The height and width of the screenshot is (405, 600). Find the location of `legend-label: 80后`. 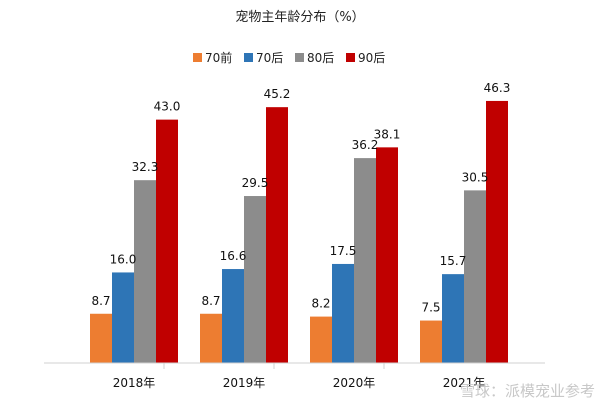

legend-label: 80后 is located at coordinates (320, 58).